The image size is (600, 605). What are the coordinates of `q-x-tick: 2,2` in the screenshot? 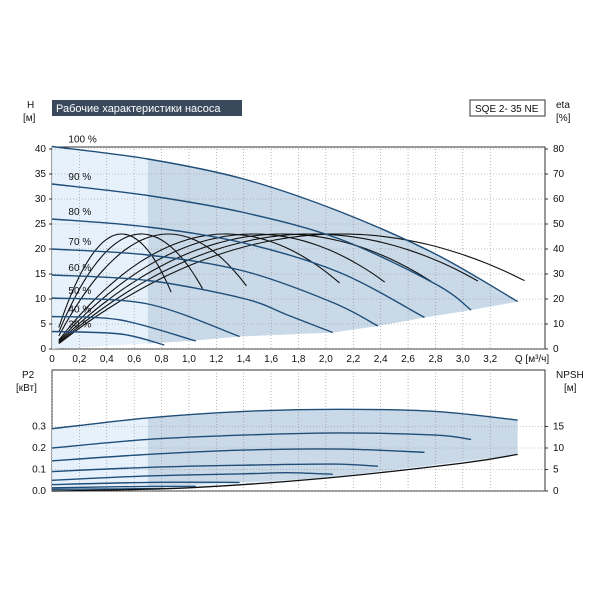 It's located at (353, 359).